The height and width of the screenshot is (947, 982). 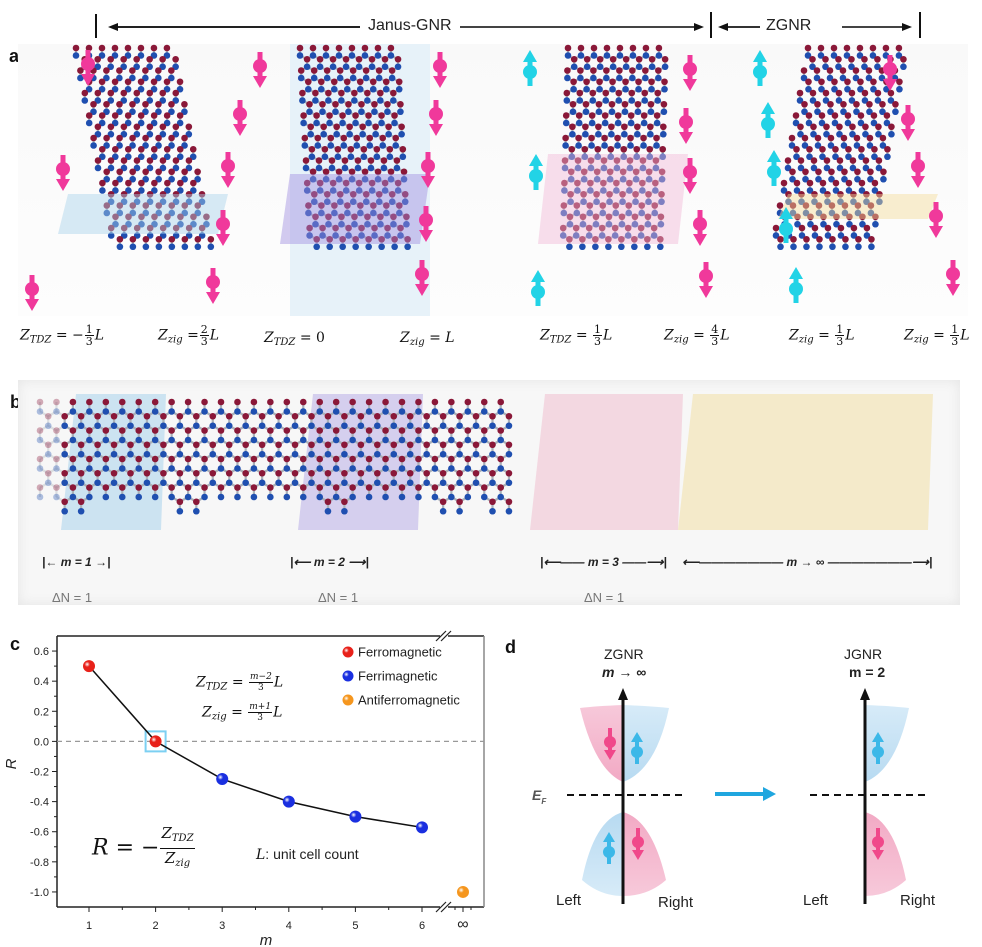 I want to click on eq-a2-right: Zzig = L, so click(x=427, y=339).